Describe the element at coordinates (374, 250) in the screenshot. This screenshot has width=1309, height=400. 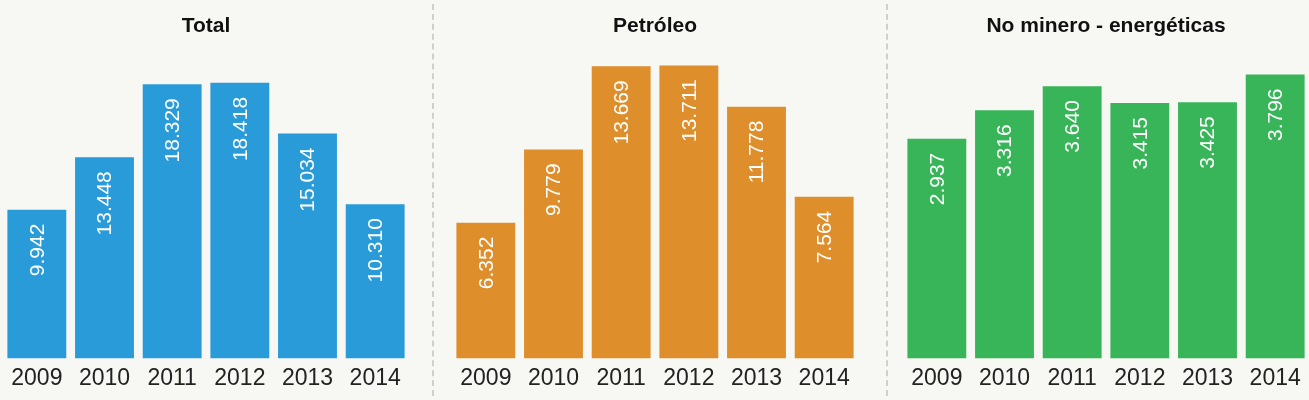
I see `data-label: 10.310` at that location.